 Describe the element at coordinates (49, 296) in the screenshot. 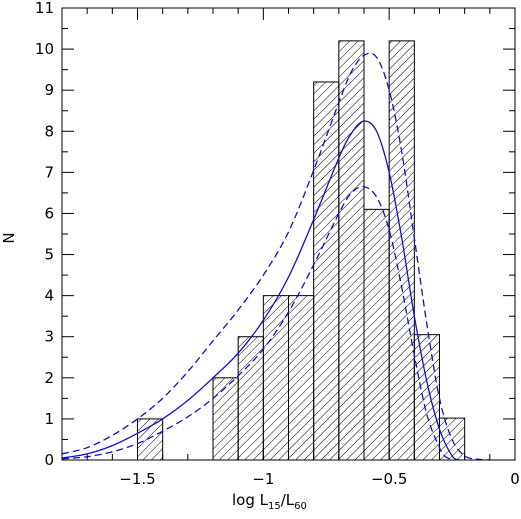

I see `y-tick-label: 4` at that location.